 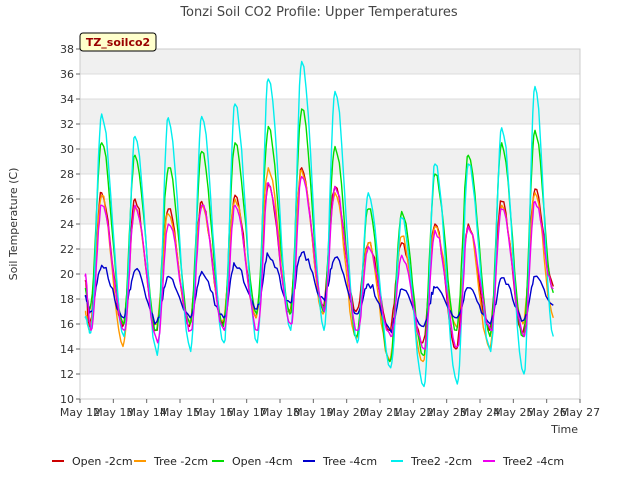 What do you see at coordinates (67, 324) in the screenshot?
I see `y-tick-label: 16` at bounding box center [67, 324].